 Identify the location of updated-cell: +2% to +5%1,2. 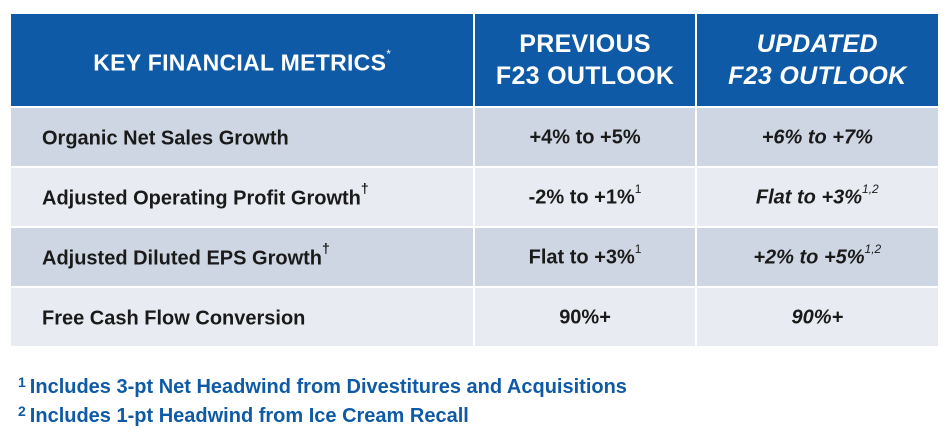
(816, 256).